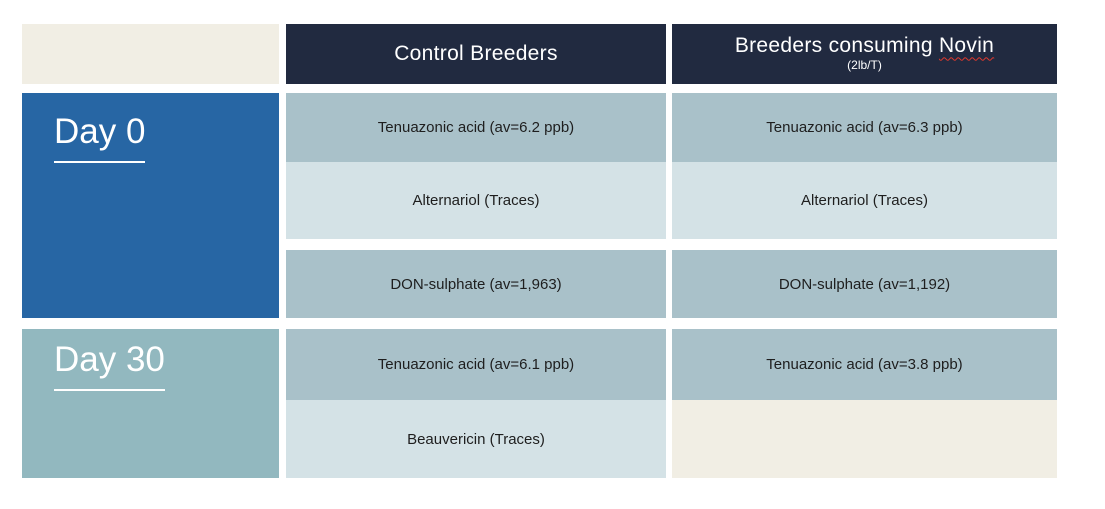 The image size is (1105, 509). What do you see at coordinates (109, 365) in the screenshot?
I see `day-30-label: Day 30` at bounding box center [109, 365].